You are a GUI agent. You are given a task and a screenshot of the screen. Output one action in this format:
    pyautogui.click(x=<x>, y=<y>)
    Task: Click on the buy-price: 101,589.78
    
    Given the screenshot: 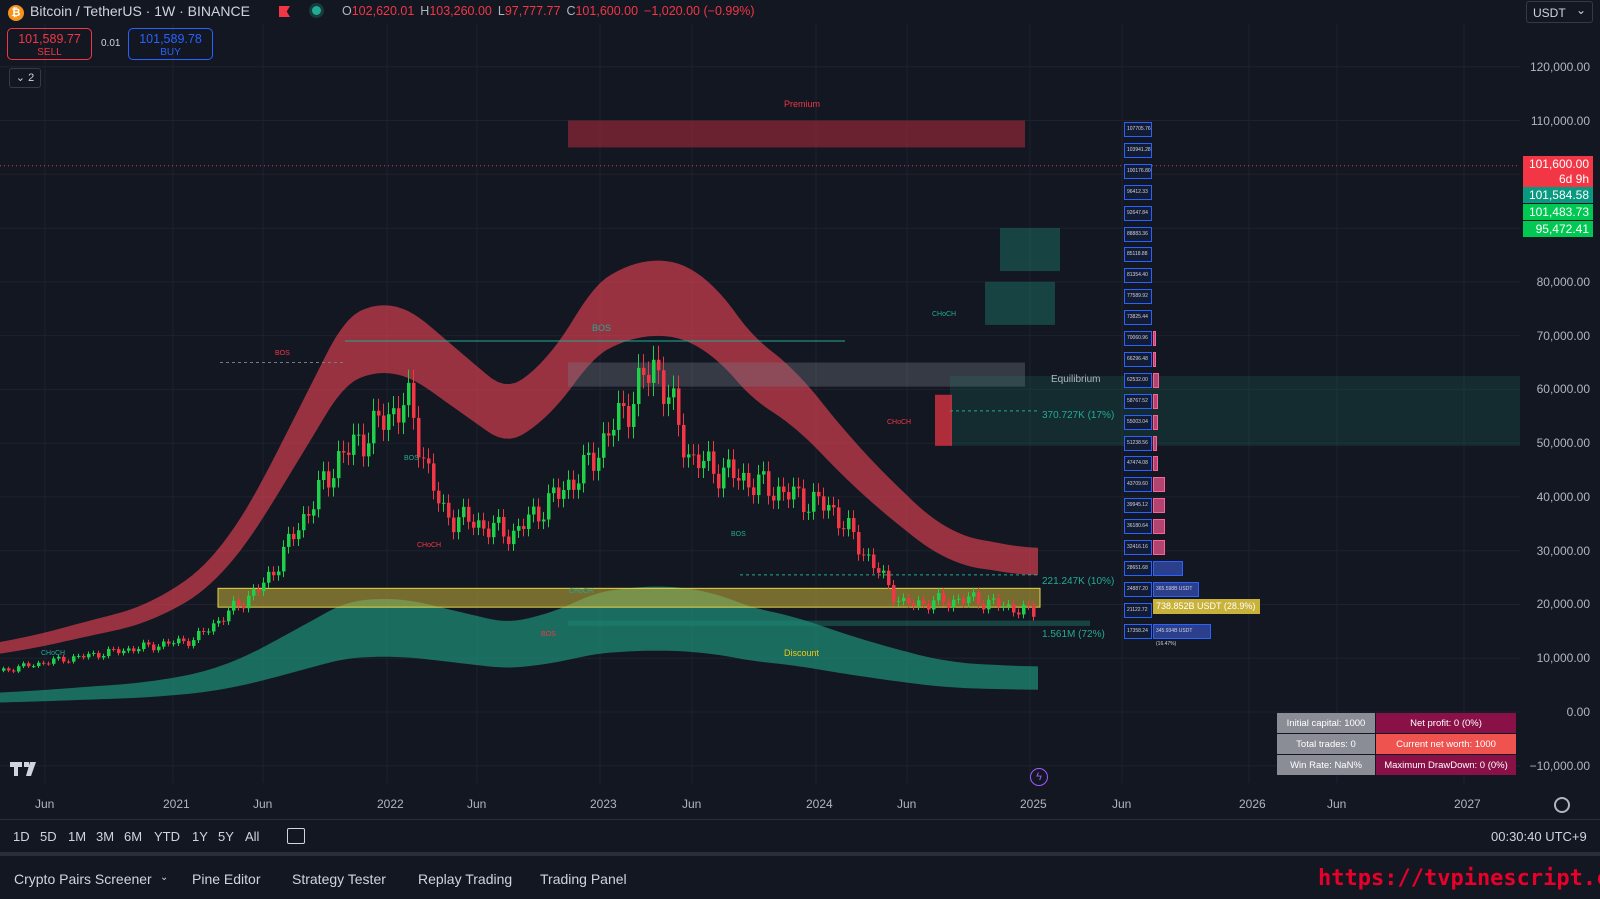 What is the action you would take?
    pyautogui.click(x=170, y=39)
    